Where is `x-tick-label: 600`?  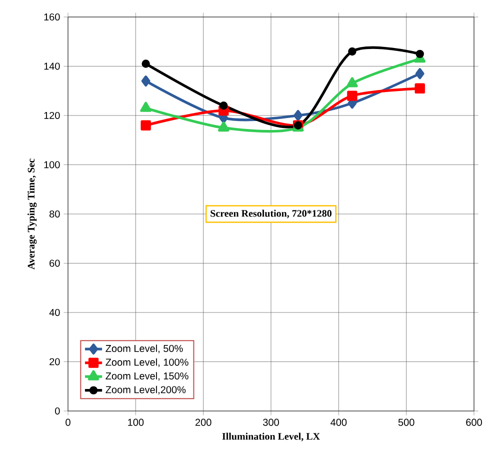 x-tick-label: 600 is located at coordinates (474, 422).